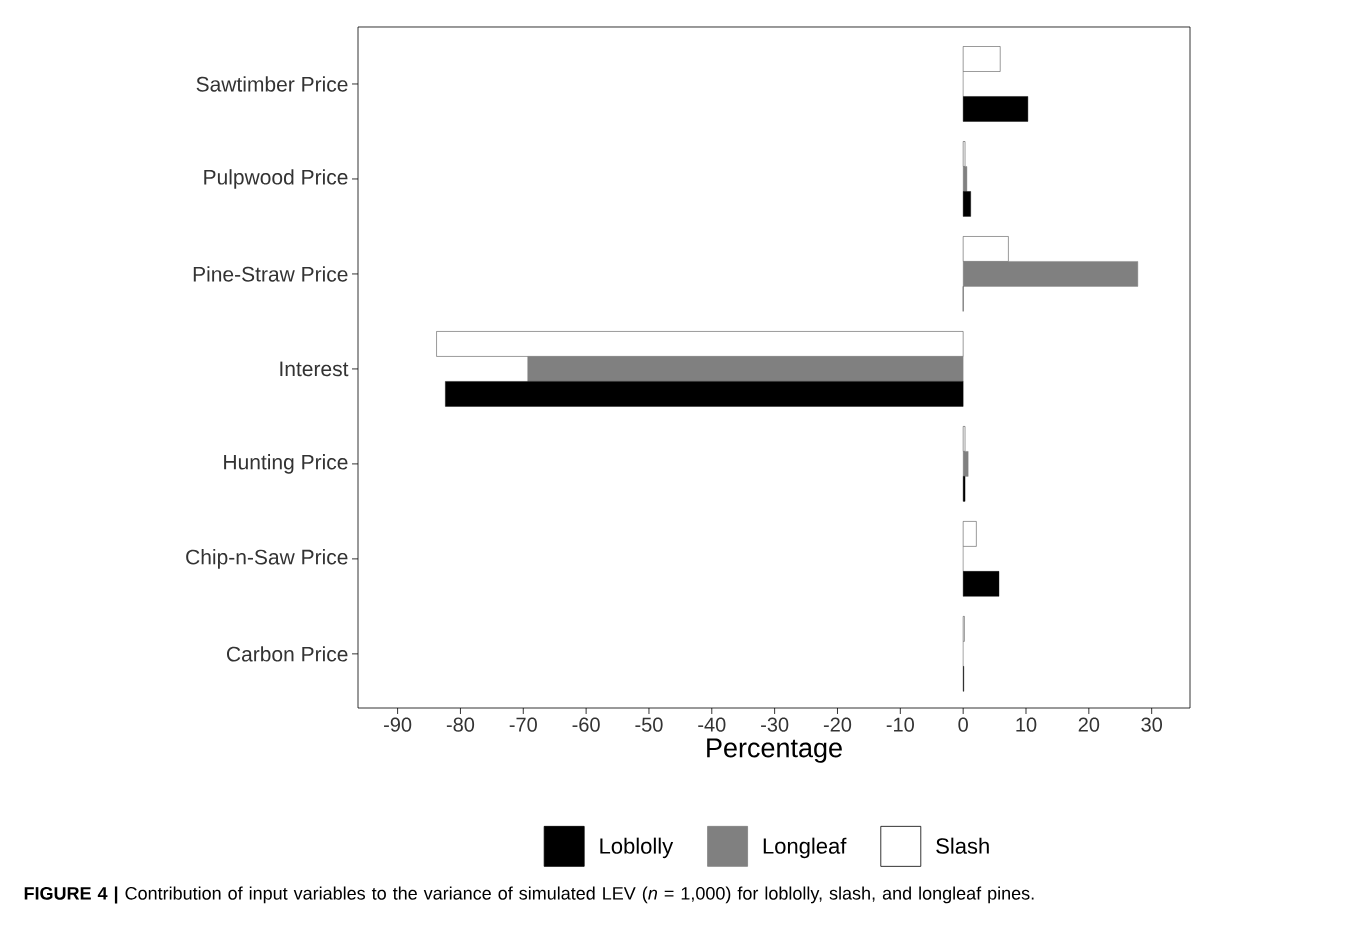 The width and height of the screenshot is (1357, 926). I want to click on legend-label: Slash, so click(962, 845).